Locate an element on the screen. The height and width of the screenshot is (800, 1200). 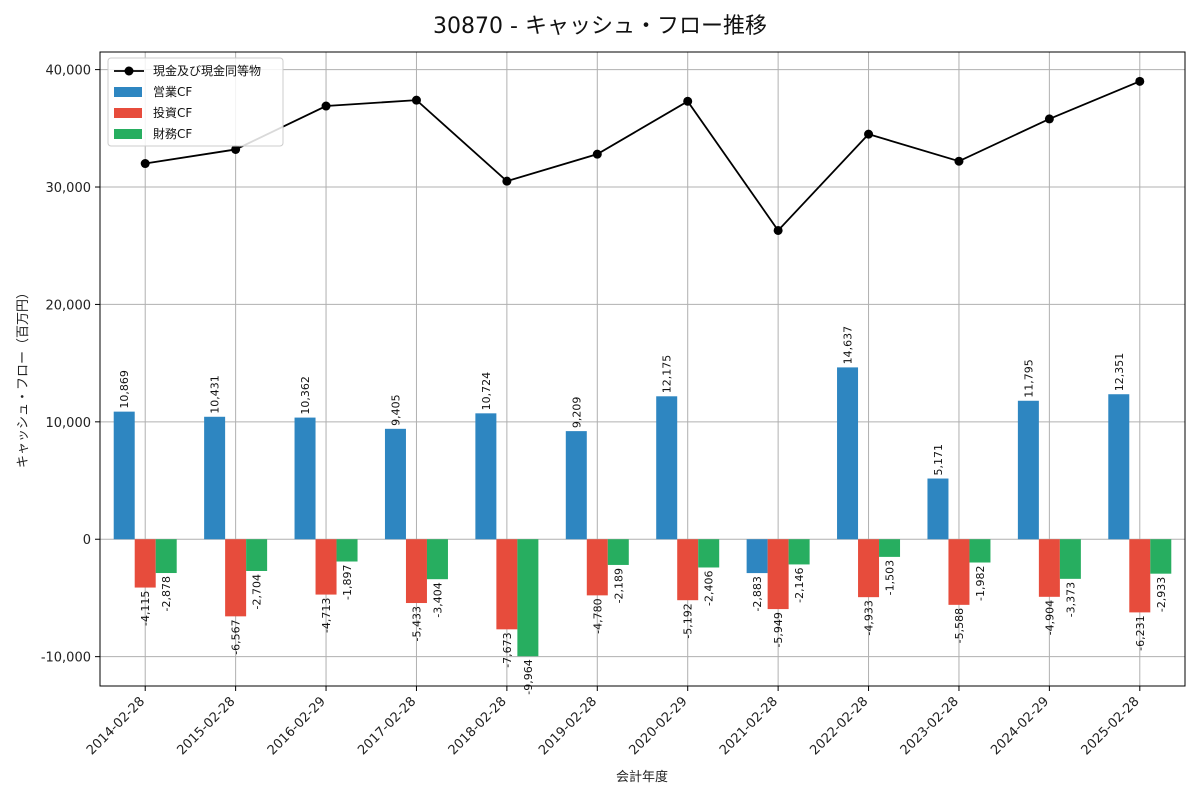
bar-value-label: -4,115 is located at coordinates (145, 608).